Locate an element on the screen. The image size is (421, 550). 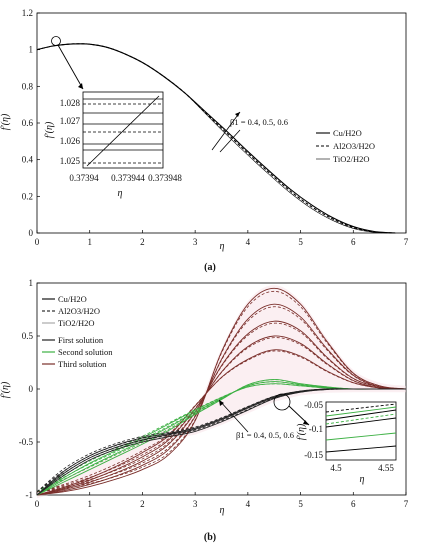
panel-b-y-ticks: -1 -0.5 0 0.5 1 is located at coordinates (29, 389).